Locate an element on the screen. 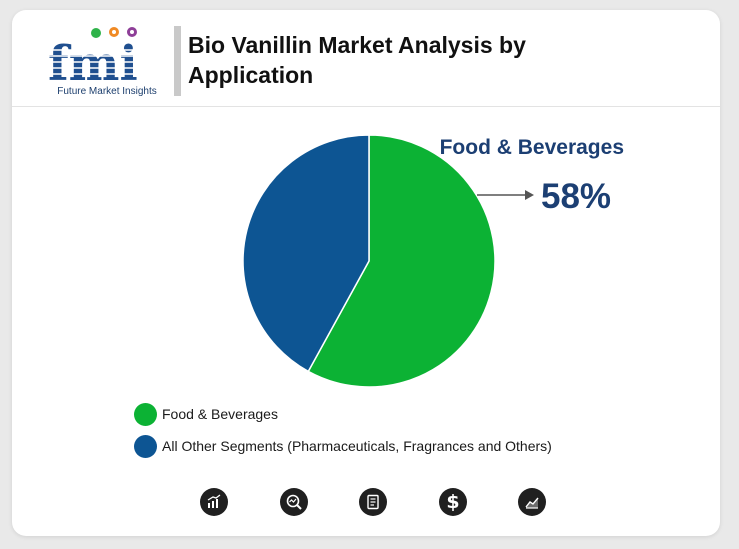  growth-chart-icon is located at coordinates (214, 502).